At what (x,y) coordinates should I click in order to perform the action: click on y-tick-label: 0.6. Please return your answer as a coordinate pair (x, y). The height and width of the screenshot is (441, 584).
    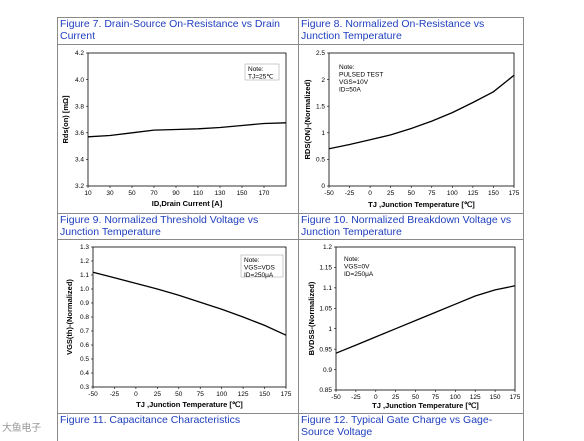
    Looking at the image, I should click on (84, 345).